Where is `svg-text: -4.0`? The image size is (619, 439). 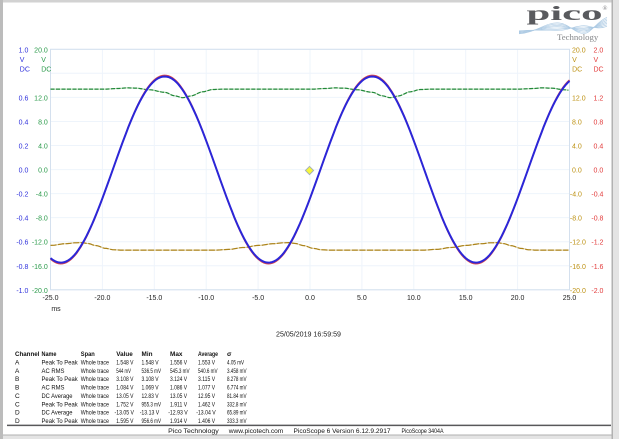 svg-text: -4.0 is located at coordinates (42, 195).